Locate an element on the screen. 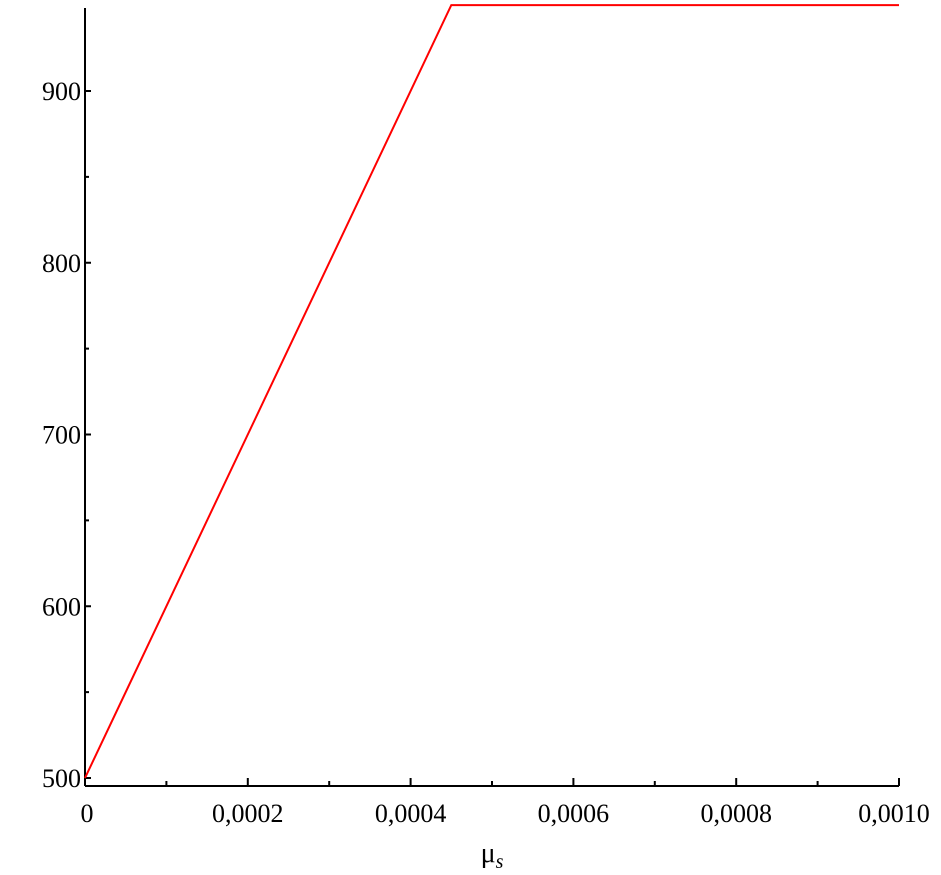  x-tick-label: 0,0002 is located at coordinates (248, 813).